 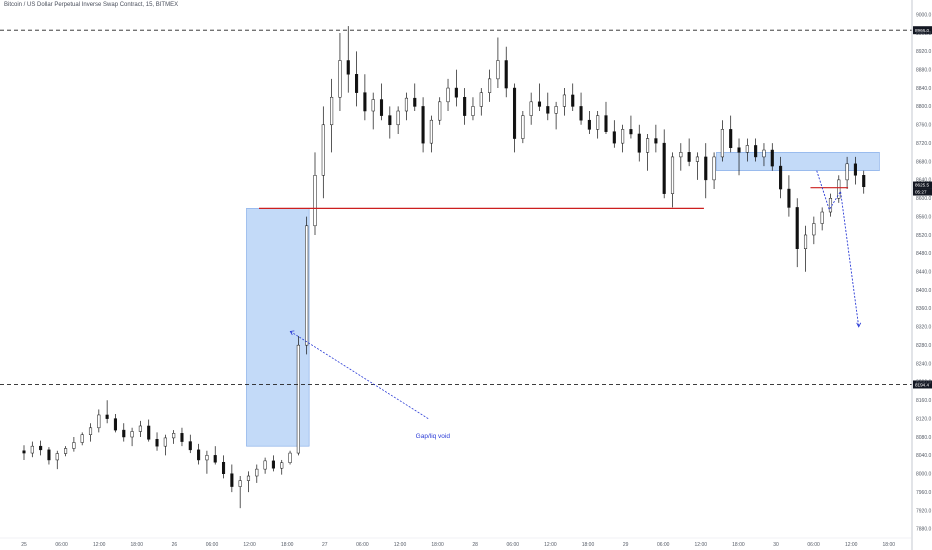 What do you see at coordinates (924, 107) in the screenshot?
I see `price-tick-label: 8800.0` at bounding box center [924, 107].